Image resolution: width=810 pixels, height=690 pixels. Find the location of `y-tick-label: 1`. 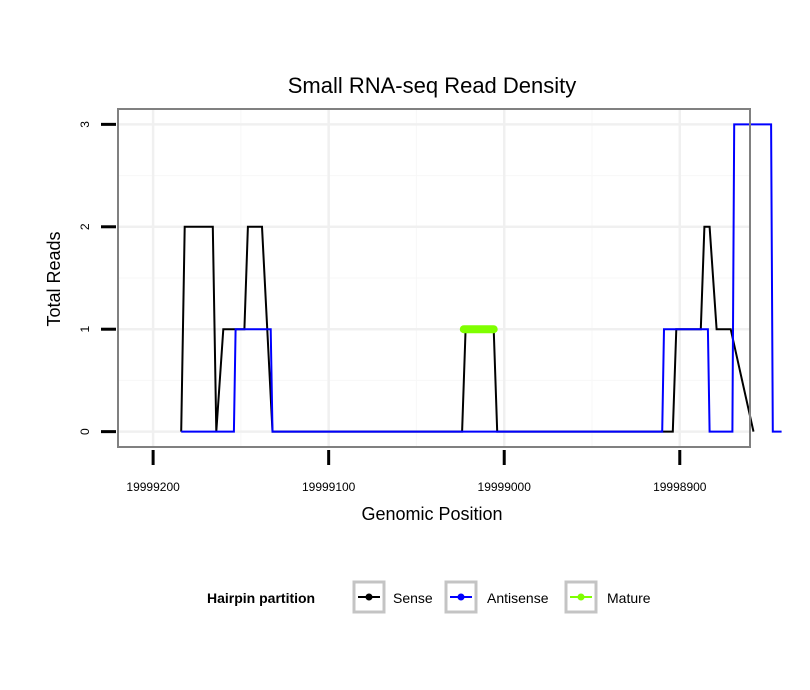

y-tick-label: 1 is located at coordinates (85, 329).